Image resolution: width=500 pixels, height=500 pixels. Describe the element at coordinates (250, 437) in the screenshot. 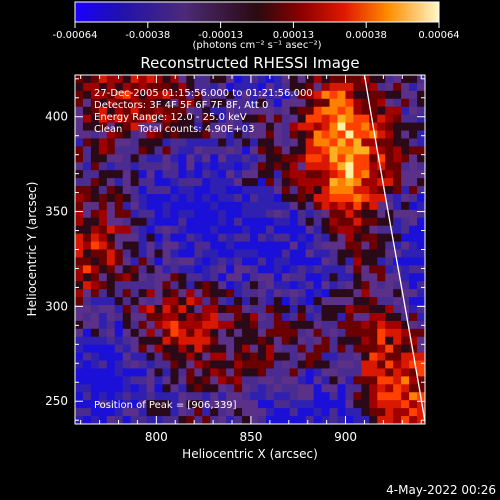

I see `x-tick-label: 850` at that location.